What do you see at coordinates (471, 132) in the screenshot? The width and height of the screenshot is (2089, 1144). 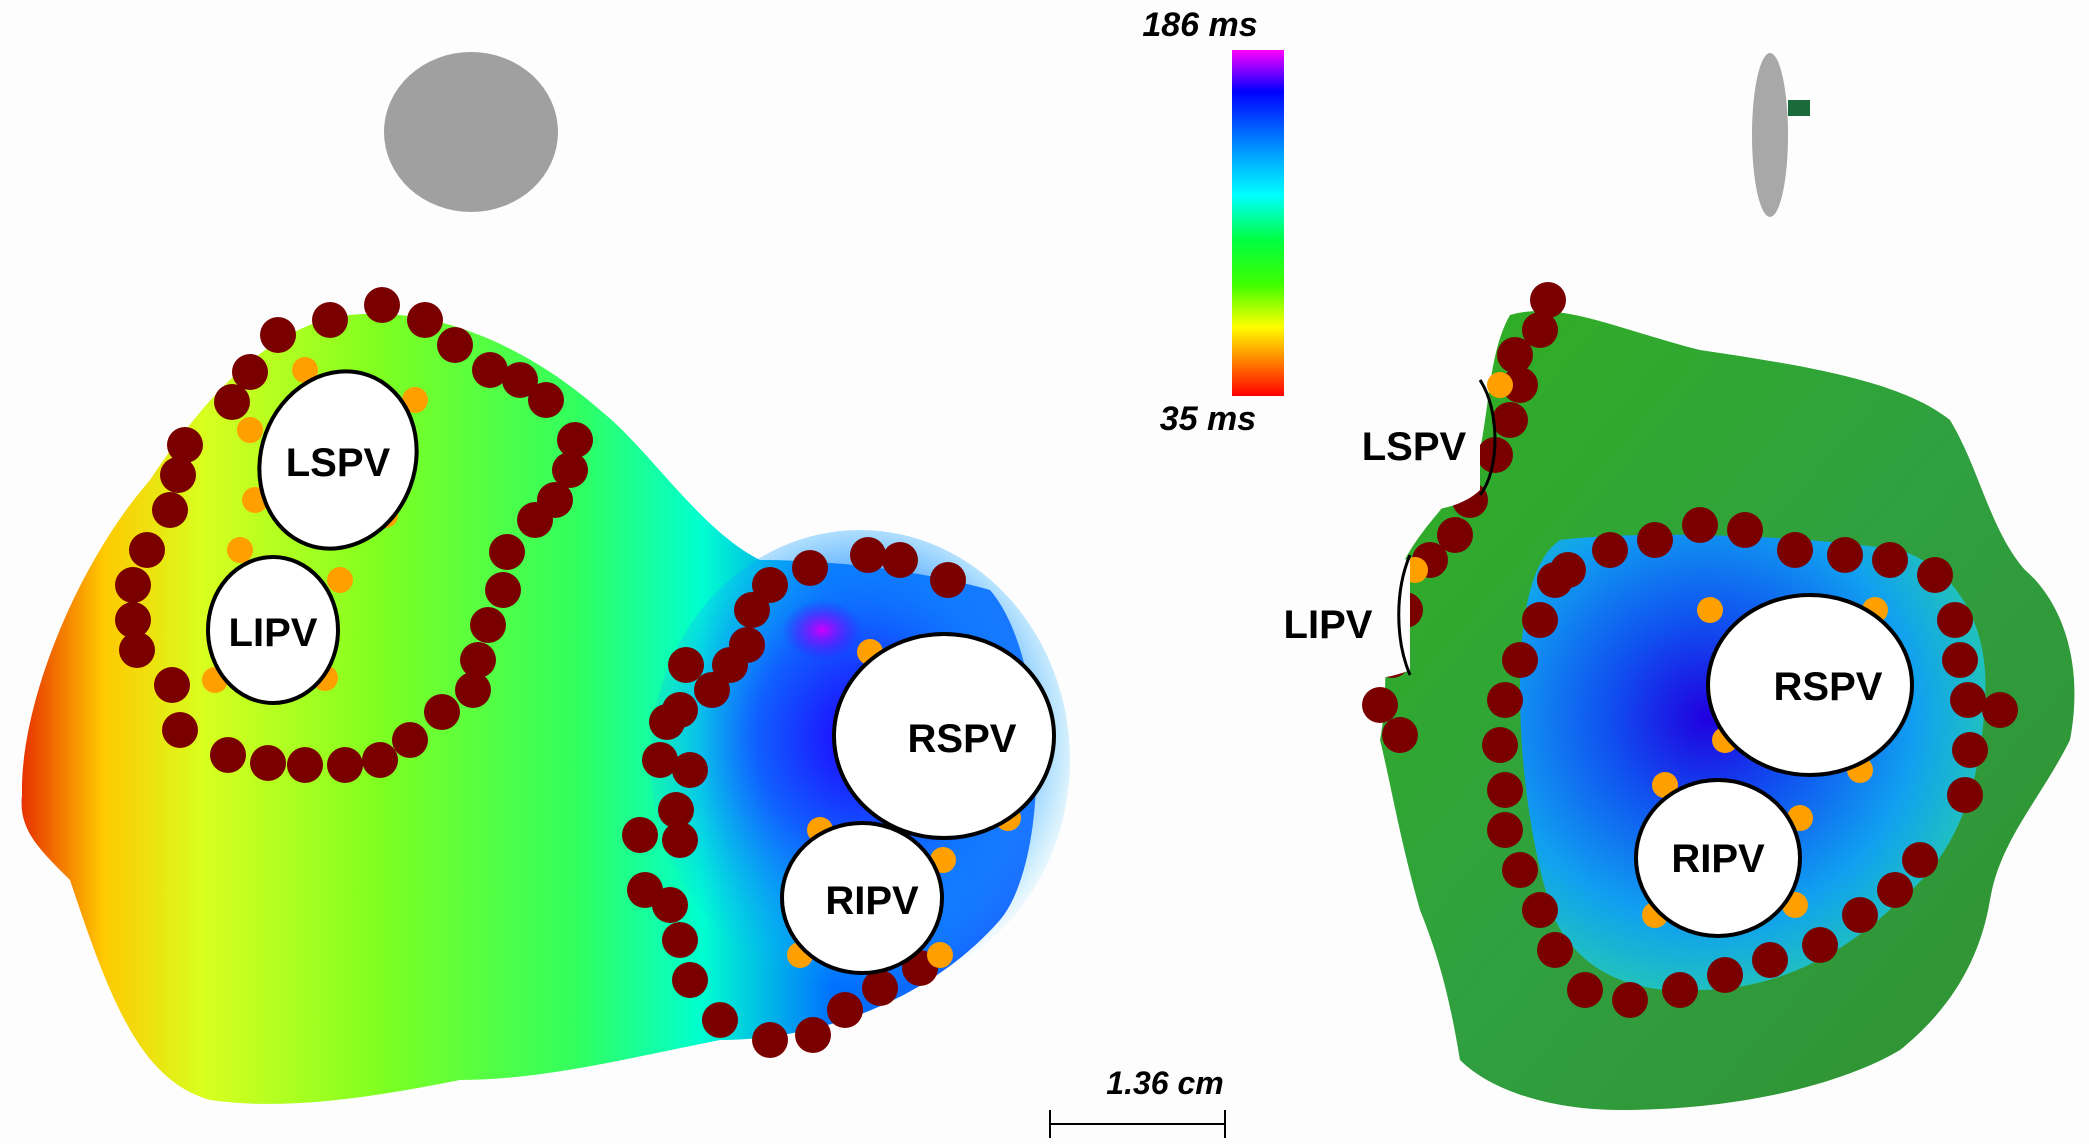 I see `orientation-sphere` at bounding box center [471, 132].